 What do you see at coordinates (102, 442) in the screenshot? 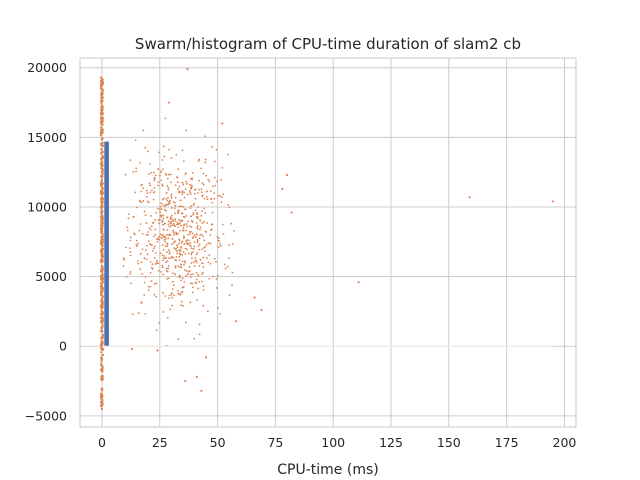
I see `x-tick-label: 0` at bounding box center [102, 442].